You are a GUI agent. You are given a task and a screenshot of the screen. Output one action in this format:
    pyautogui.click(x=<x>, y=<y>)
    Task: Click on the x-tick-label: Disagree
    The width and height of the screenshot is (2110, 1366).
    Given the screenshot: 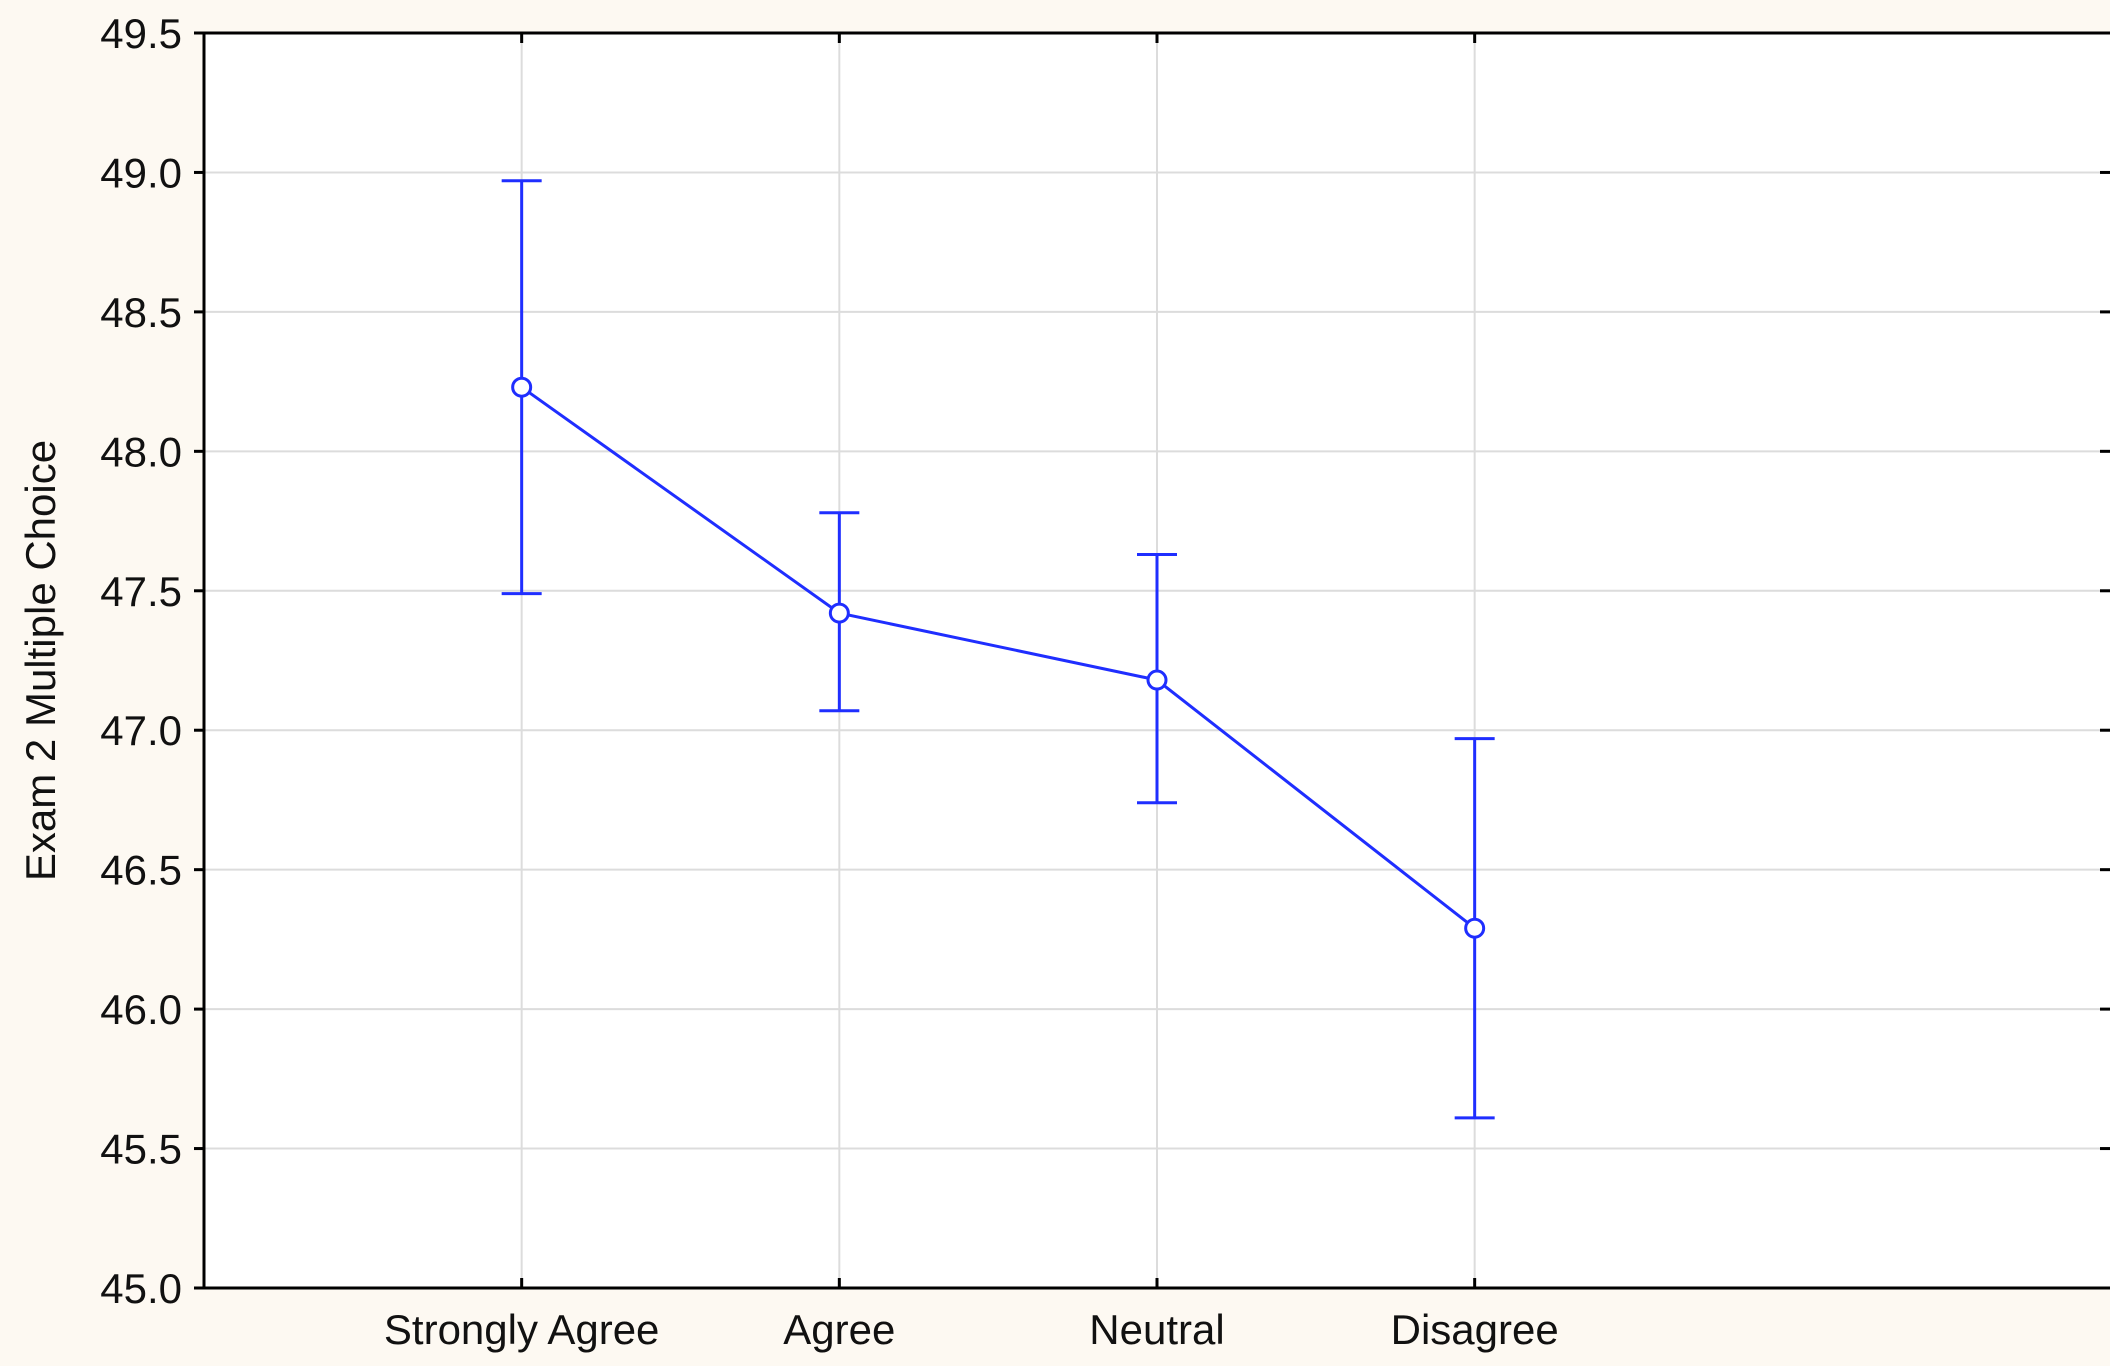 What is the action you would take?
    pyautogui.click(x=1475, y=1329)
    